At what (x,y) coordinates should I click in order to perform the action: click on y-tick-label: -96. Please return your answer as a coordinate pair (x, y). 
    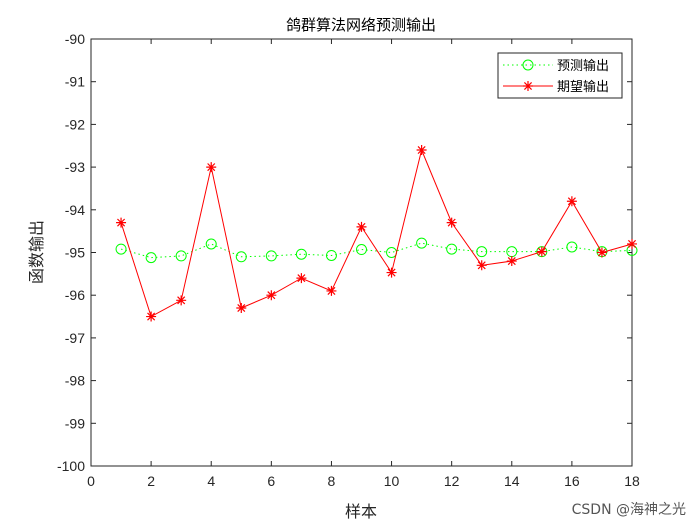
    Looking at the image, I should click on (75, 295).